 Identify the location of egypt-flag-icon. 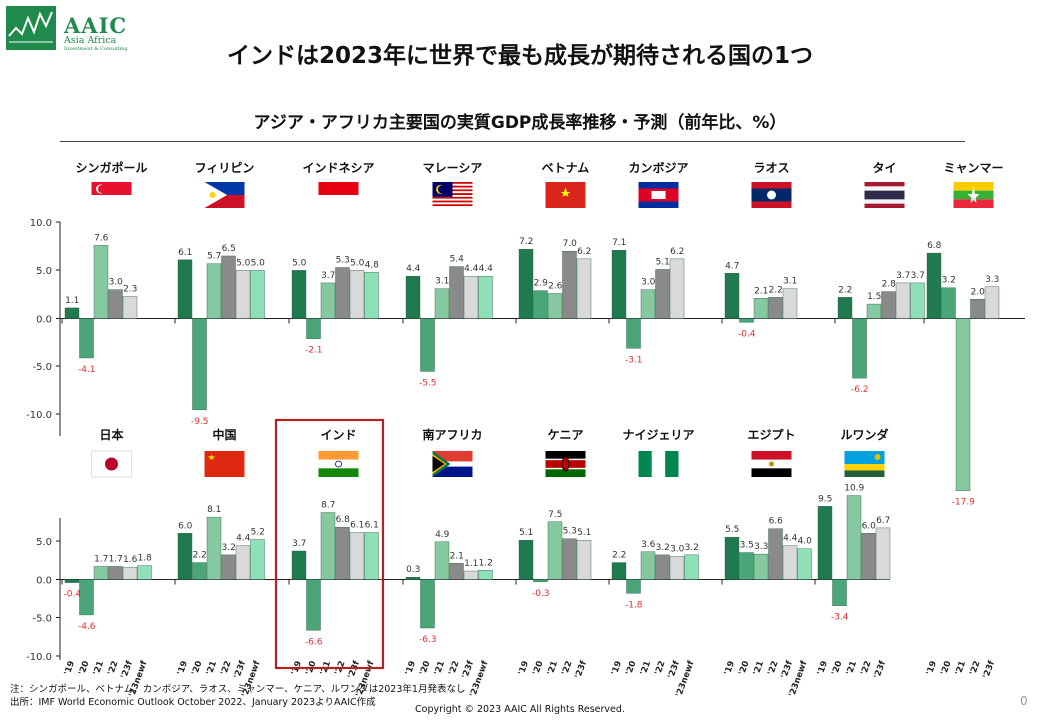
(771, 464).